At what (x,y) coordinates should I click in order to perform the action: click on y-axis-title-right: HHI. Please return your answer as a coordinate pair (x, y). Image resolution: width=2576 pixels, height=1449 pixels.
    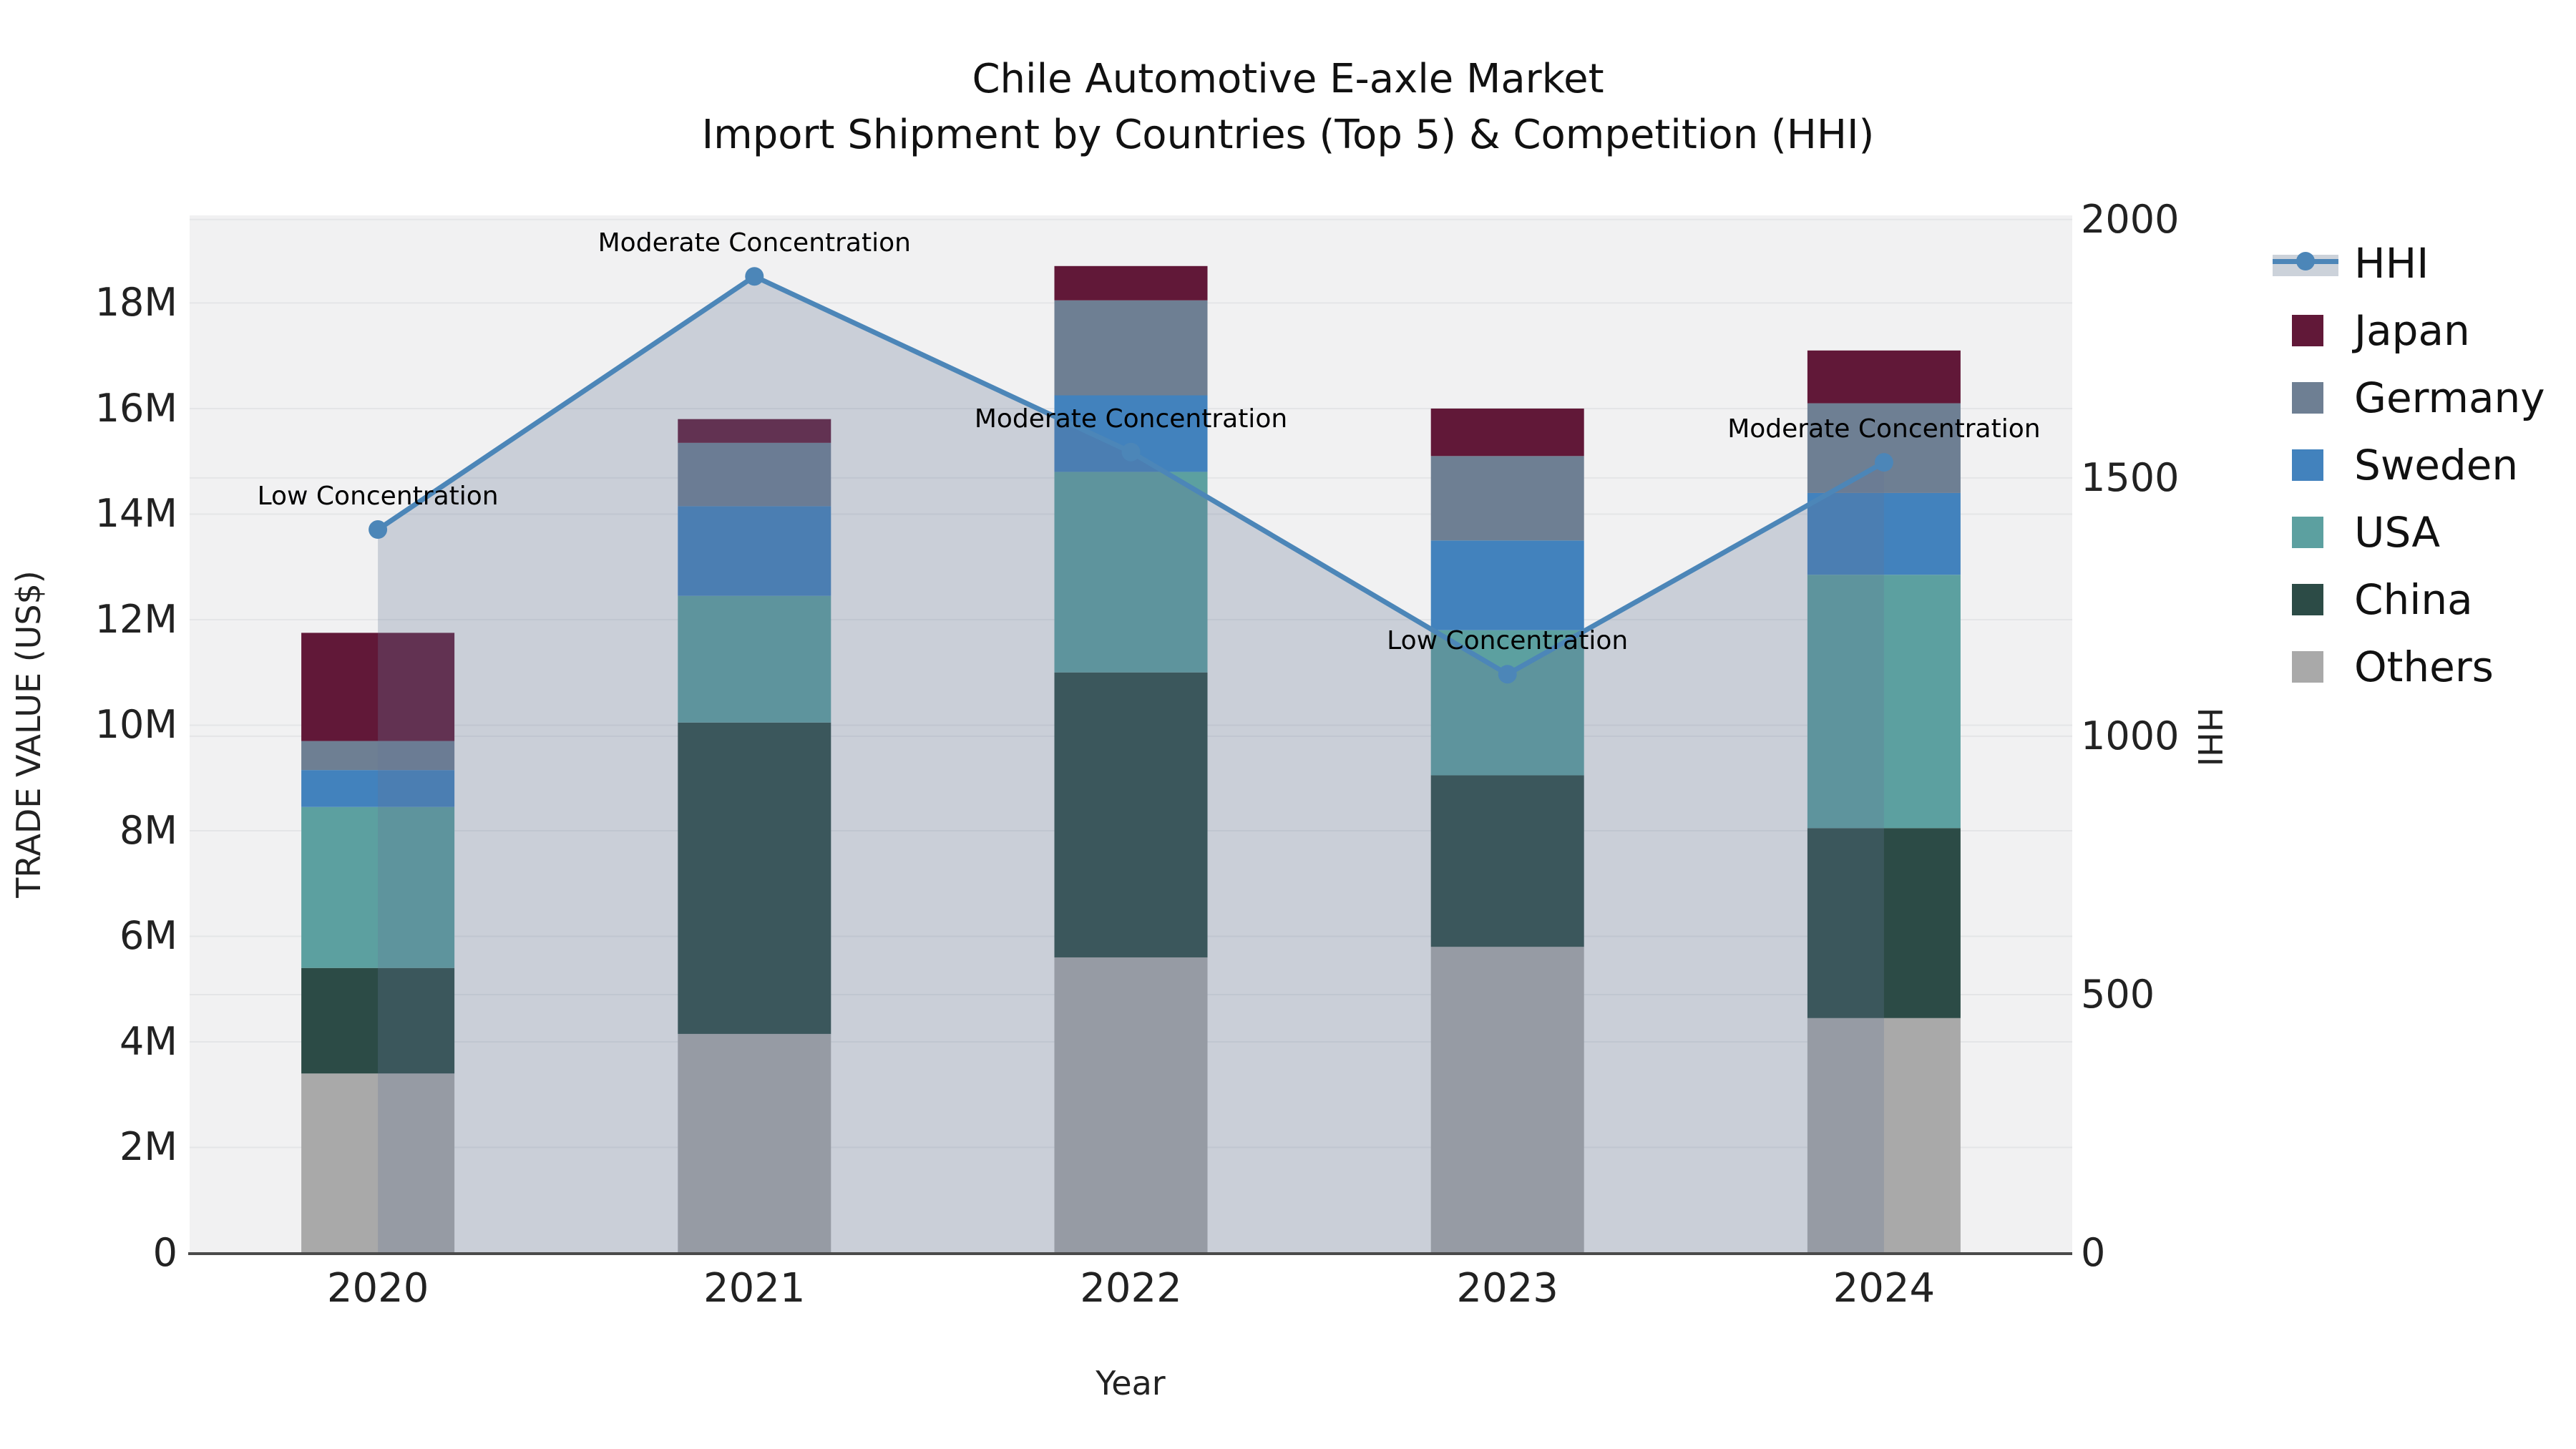
    Looking at the image, I should click on (2209, 737).